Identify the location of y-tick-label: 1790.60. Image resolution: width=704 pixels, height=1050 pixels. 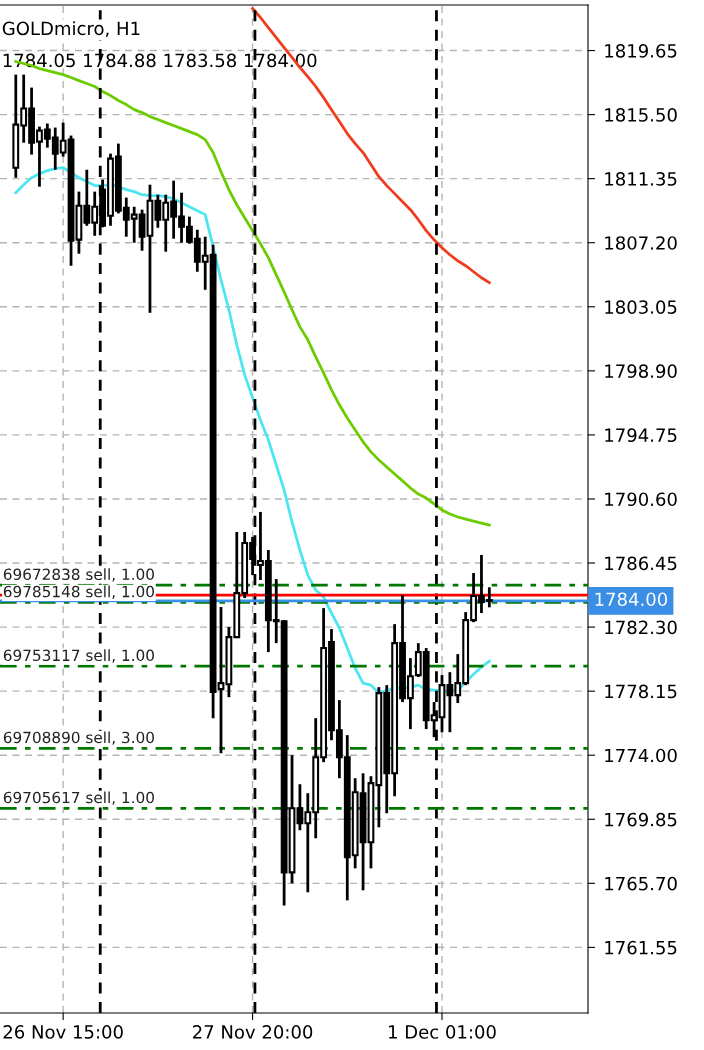
(641, 499).